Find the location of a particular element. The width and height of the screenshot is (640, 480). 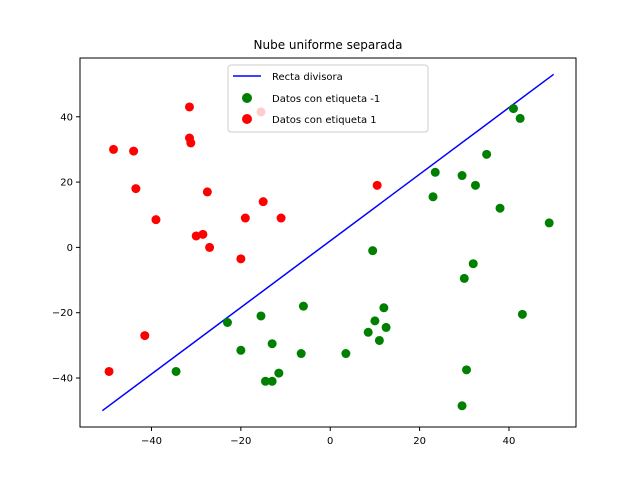

x-tick-label: 40 is located at coordinates (509, 441).